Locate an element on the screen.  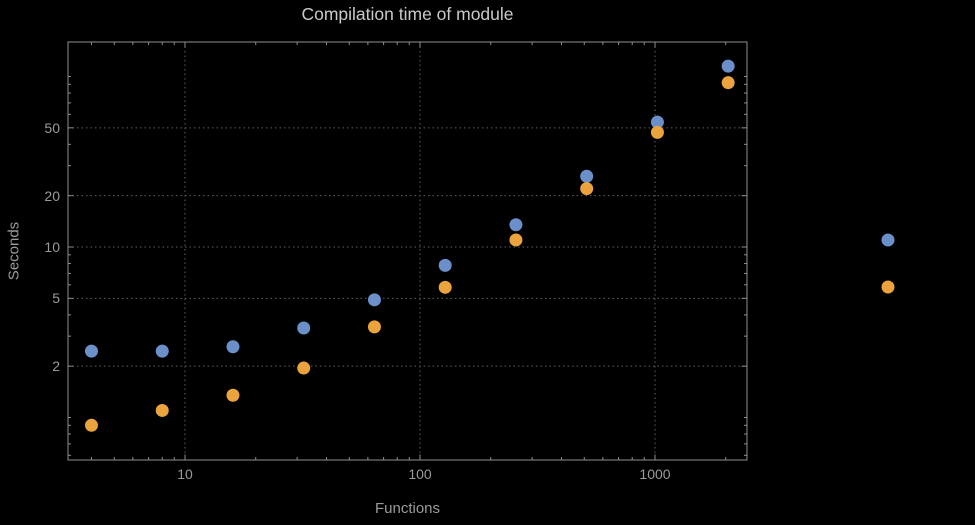
y-tick-label: 2 is located at coordinates (56, 366).